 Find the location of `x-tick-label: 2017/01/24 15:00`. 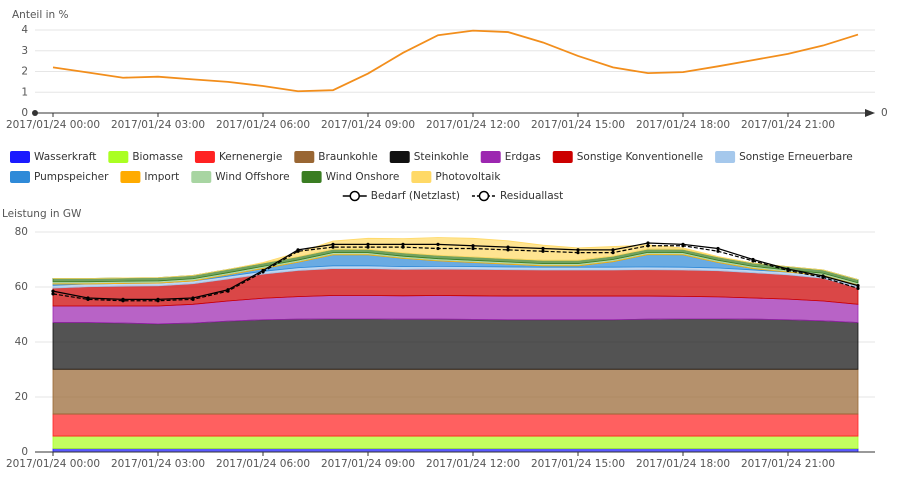

x-tick-label: 2017/01/24 15:00 is located at coordinates (578, 125).